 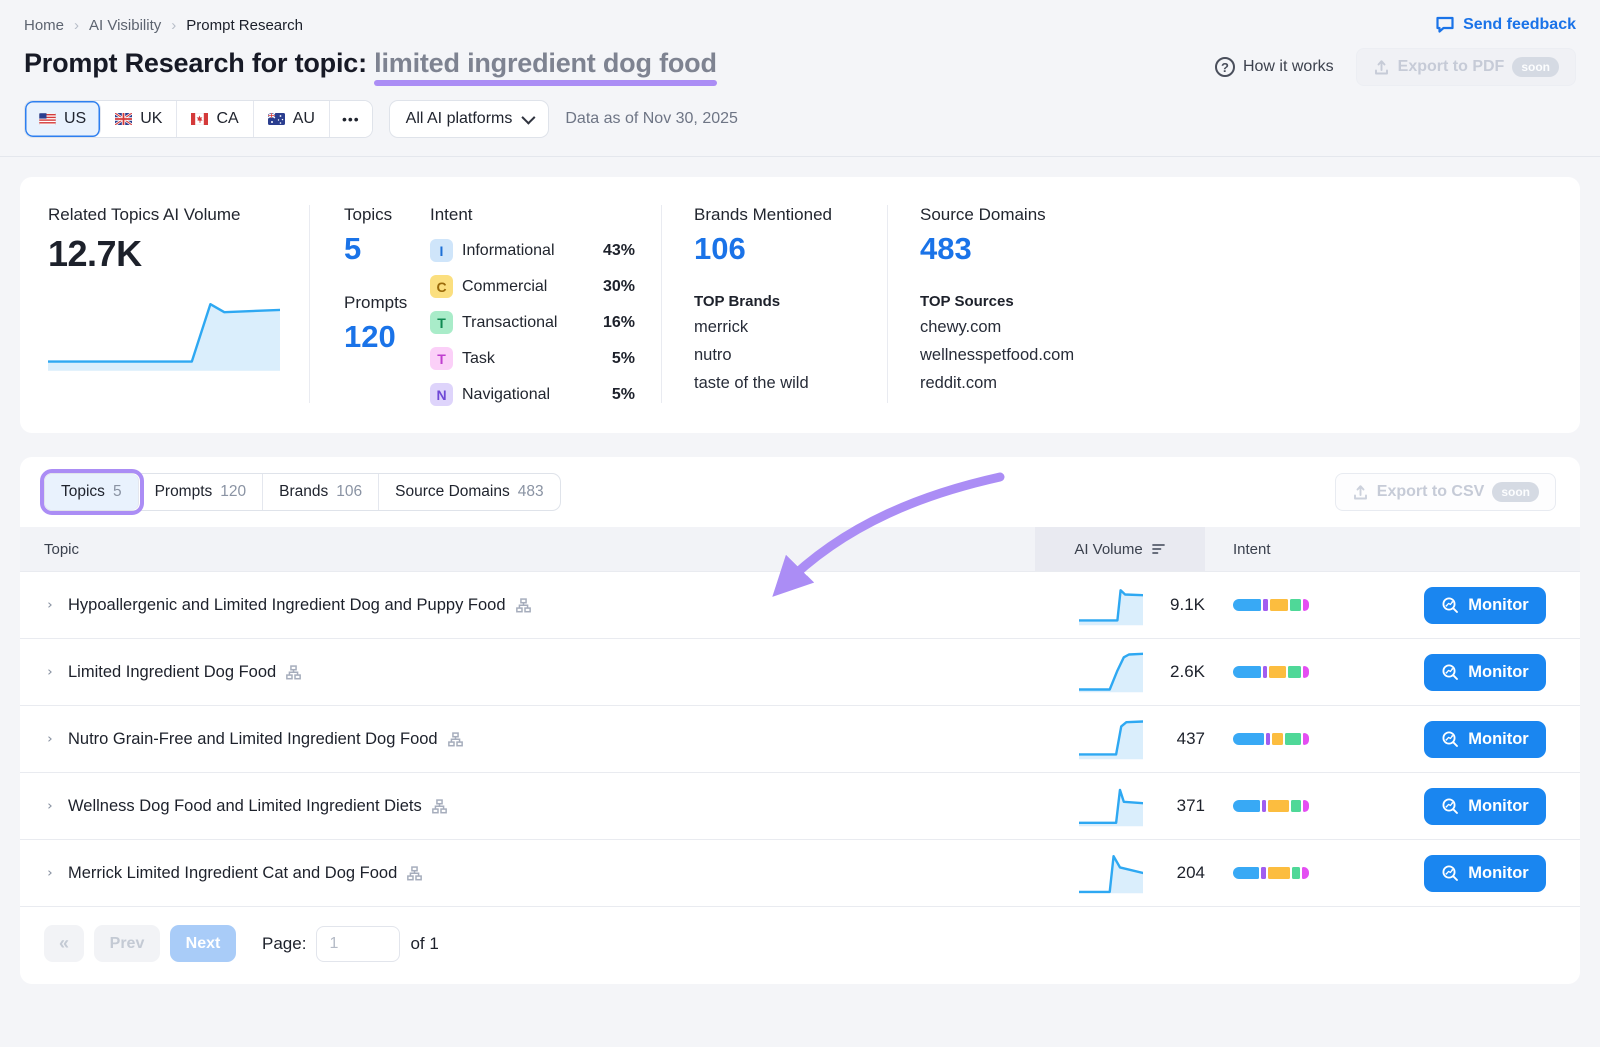 I want to click on send-feedback-label: Send feedback, so click(x=1519, y=24).